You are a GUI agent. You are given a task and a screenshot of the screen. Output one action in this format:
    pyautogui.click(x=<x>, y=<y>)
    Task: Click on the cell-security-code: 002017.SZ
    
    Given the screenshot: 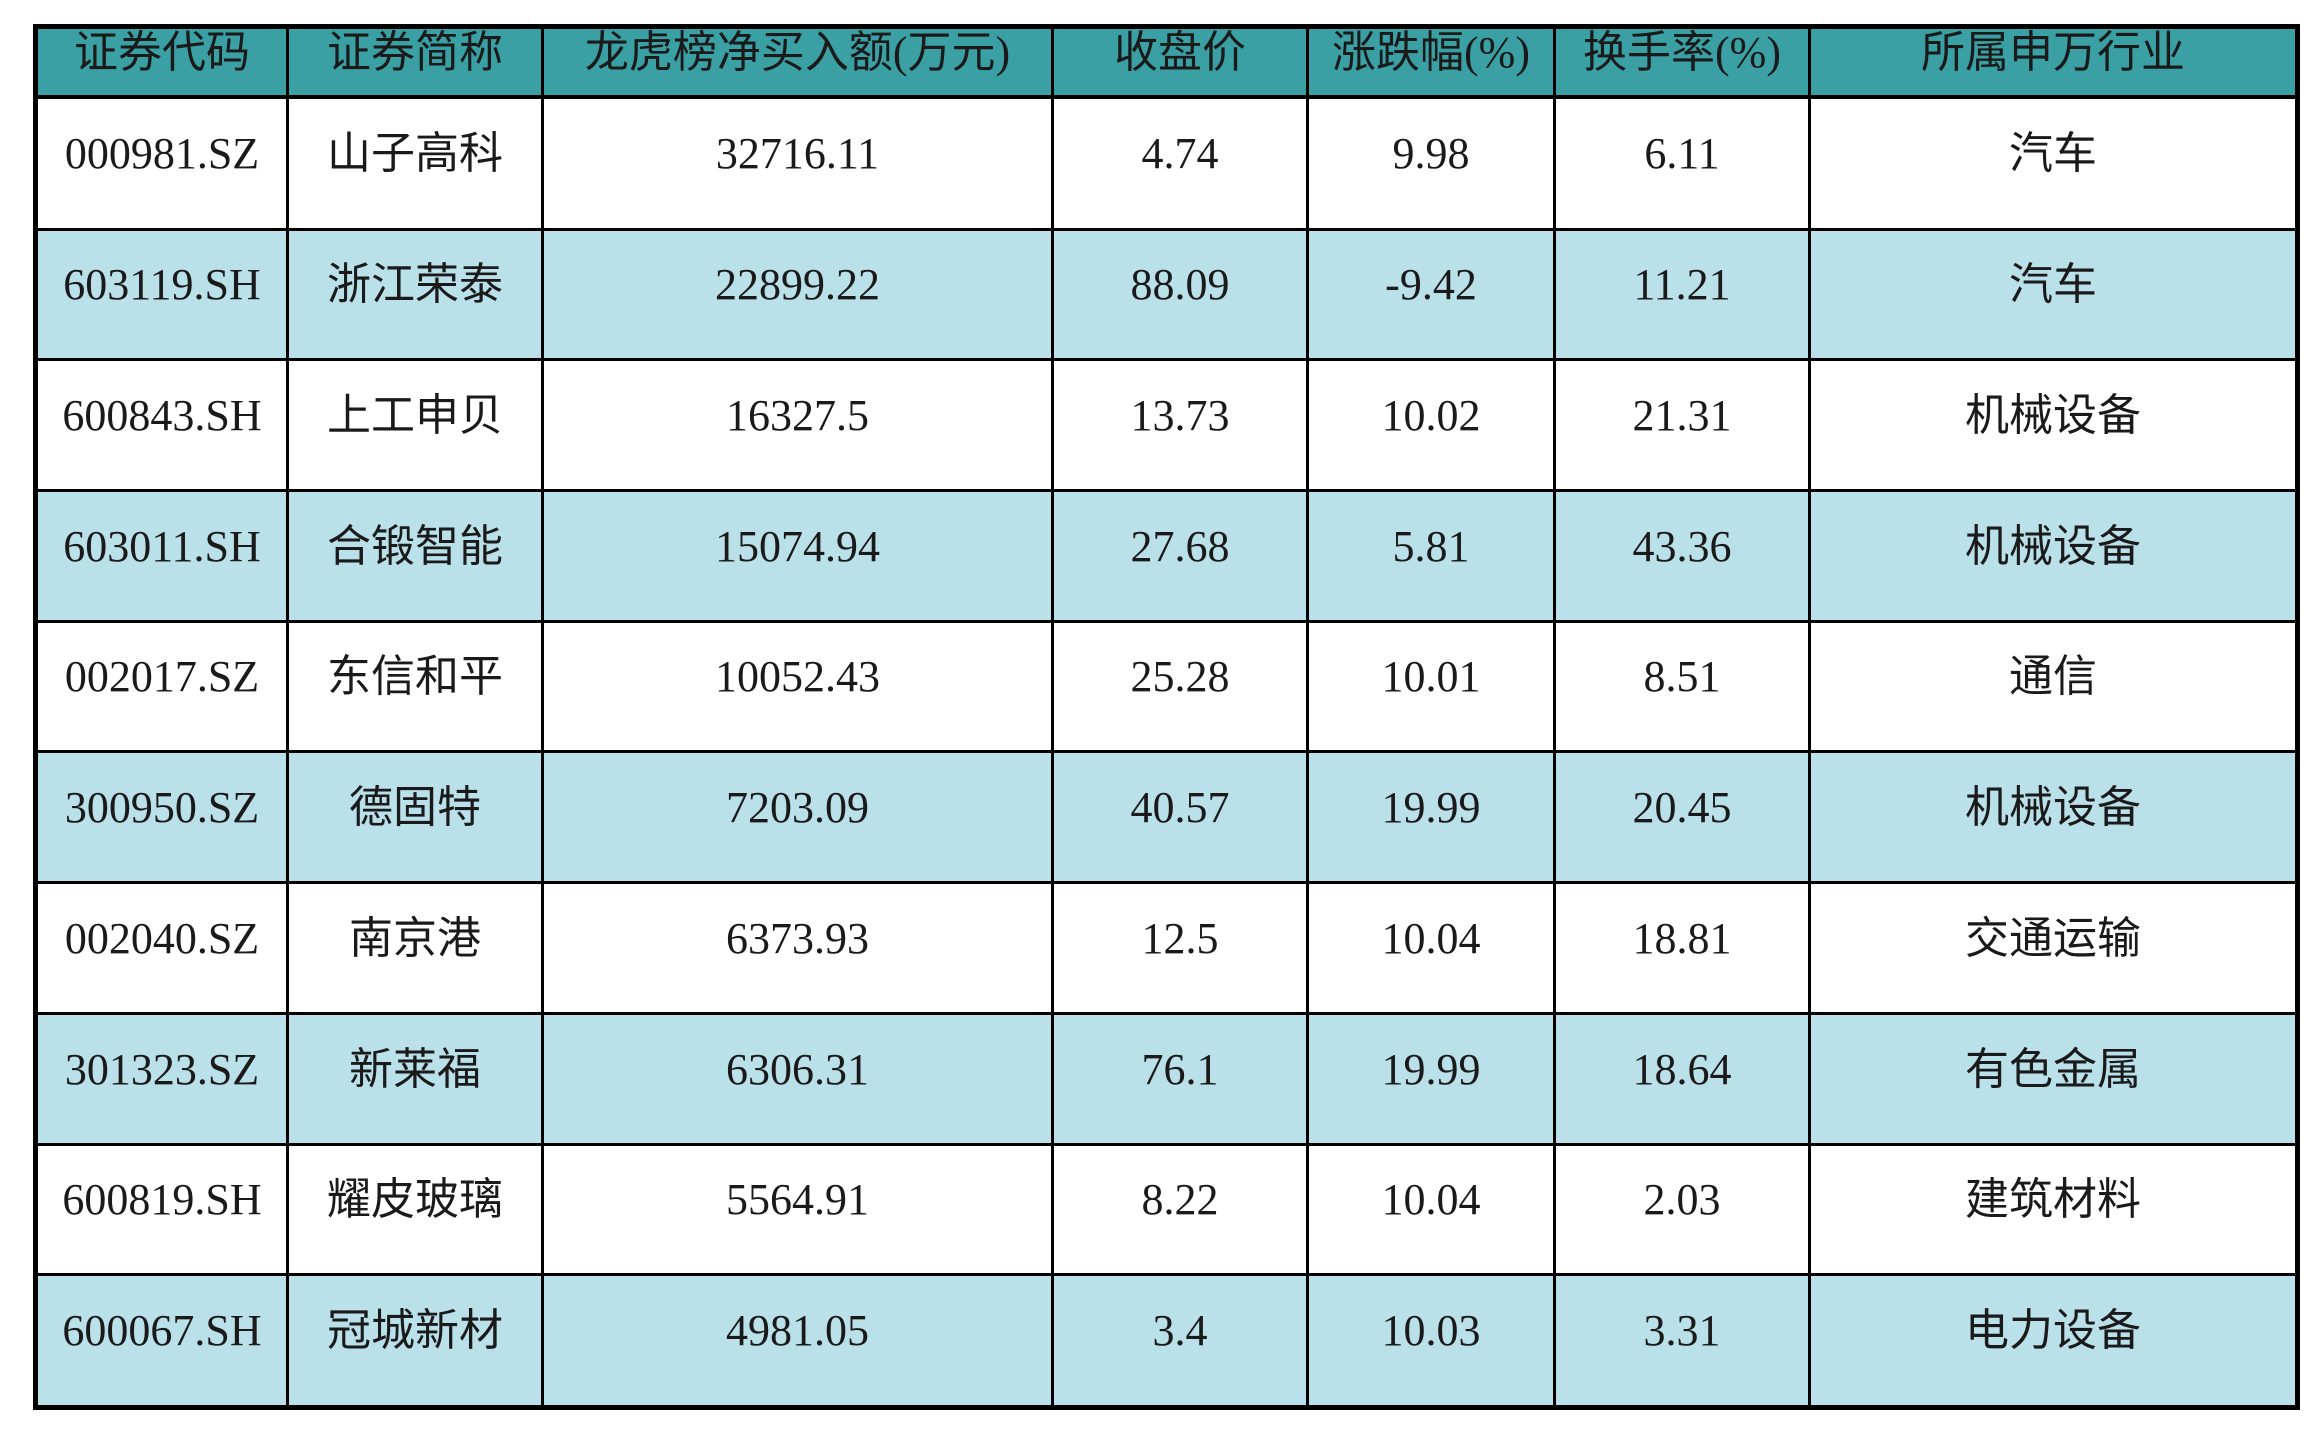 What is the action you would take?
    pyautogui.click(x=161, y=686)
    